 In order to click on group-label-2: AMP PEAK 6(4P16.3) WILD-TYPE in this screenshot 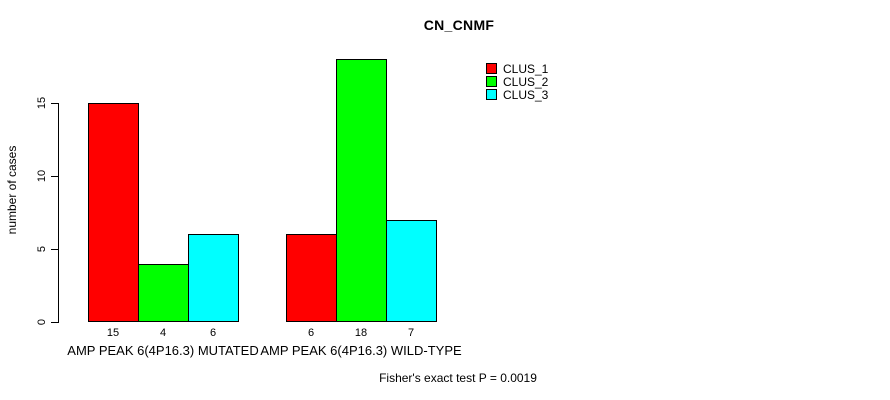, I will do `click(361, 350)`.